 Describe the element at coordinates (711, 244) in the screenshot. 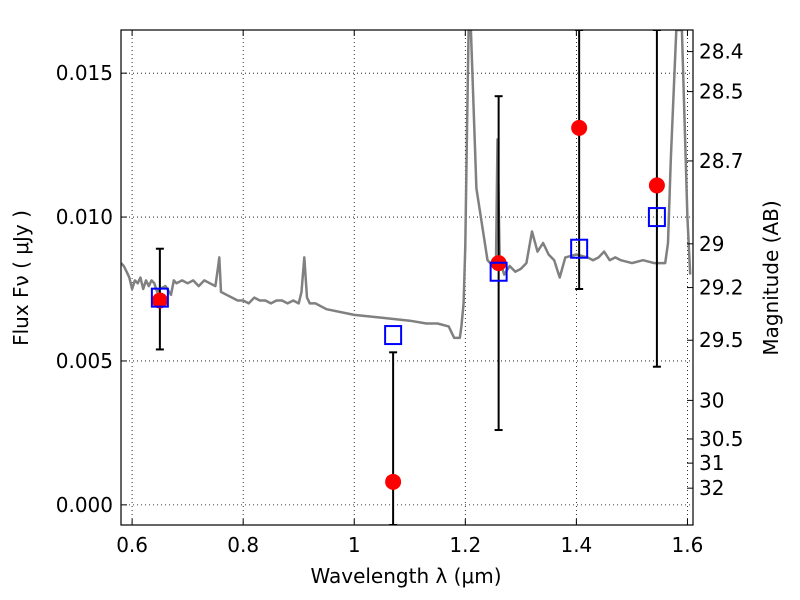

I see `right-axis-tick-label: 29` at that location.